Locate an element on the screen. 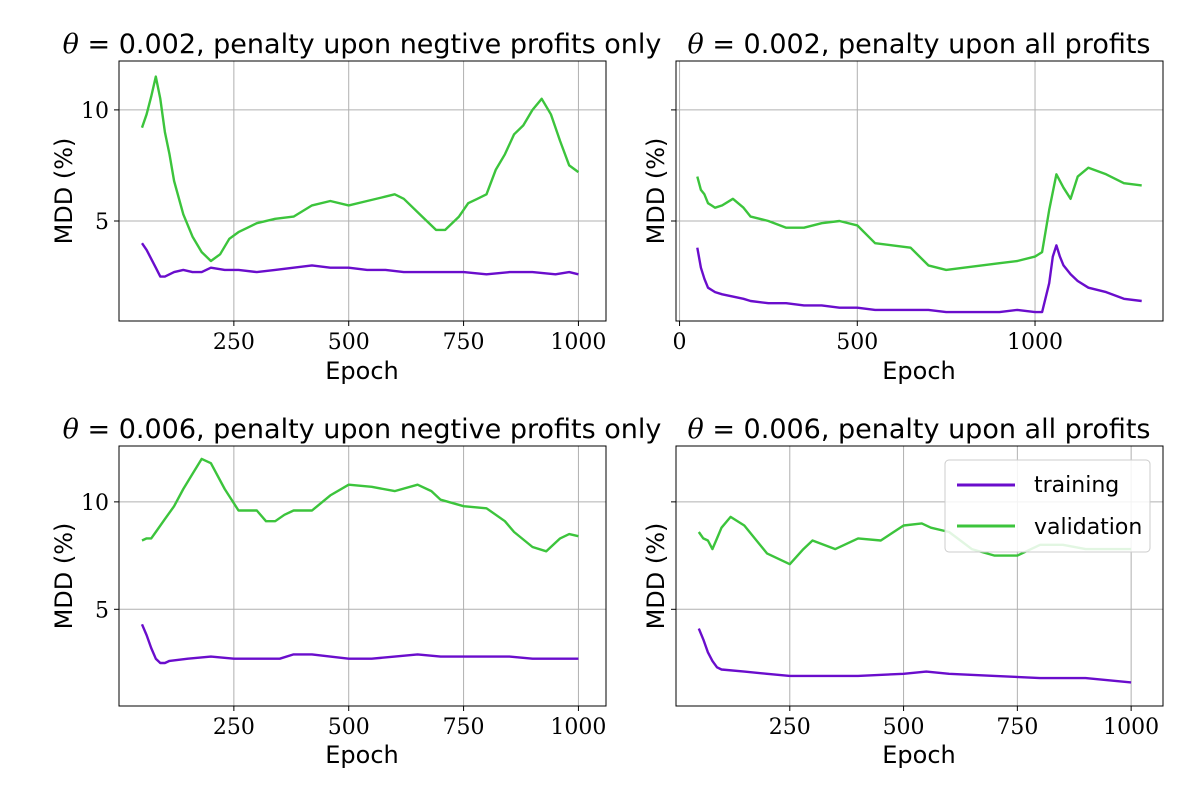  subplot-title: θ = 0.002, penalty upon all profits is located at coordinates (919, 44).